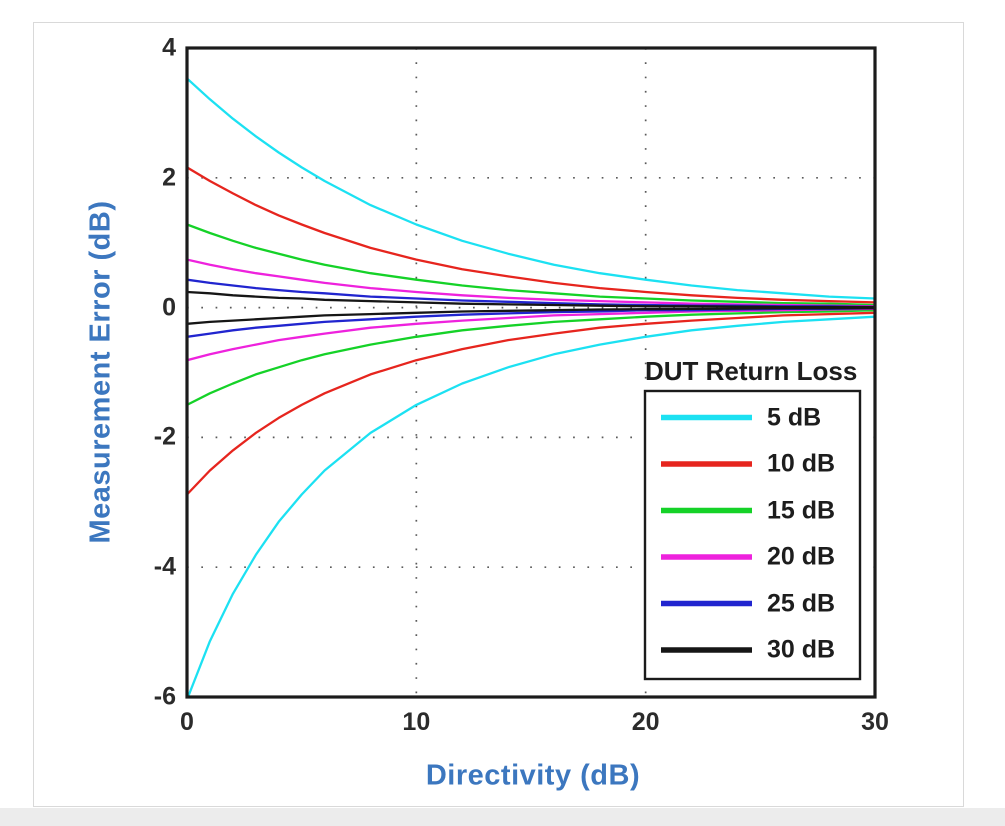 The height and width of the screenshot is (826, 1005). I want to click on curve-15dB-lower, so click(531, 358).